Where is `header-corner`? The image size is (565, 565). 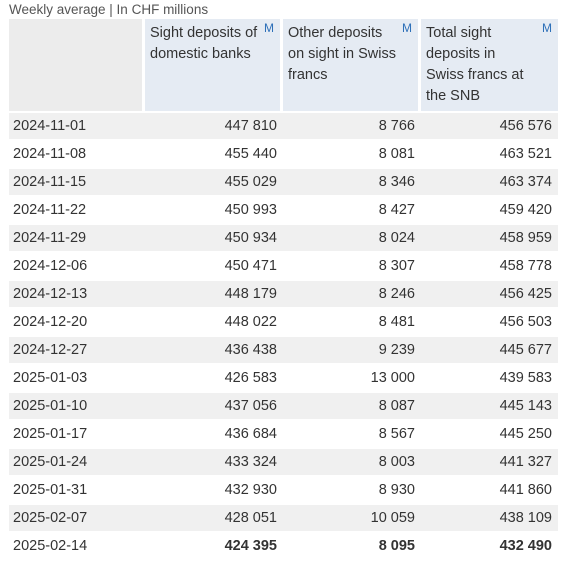 header-corner is located at coordinates (77, 65).